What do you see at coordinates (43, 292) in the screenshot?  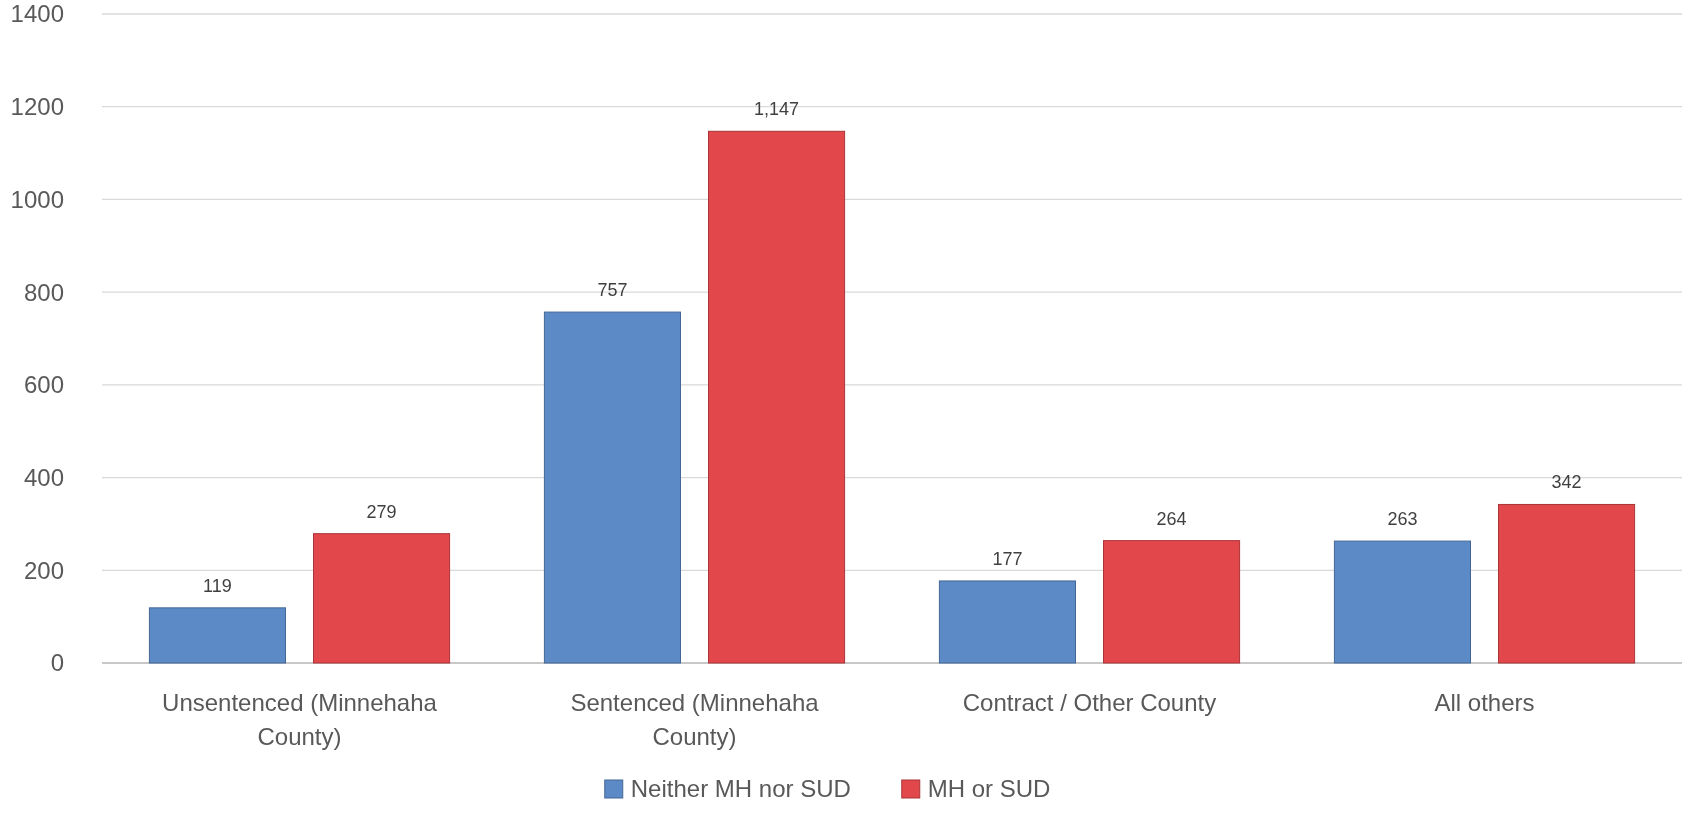 I see `y-tick-label: 800` at bounding box center [43, 292].